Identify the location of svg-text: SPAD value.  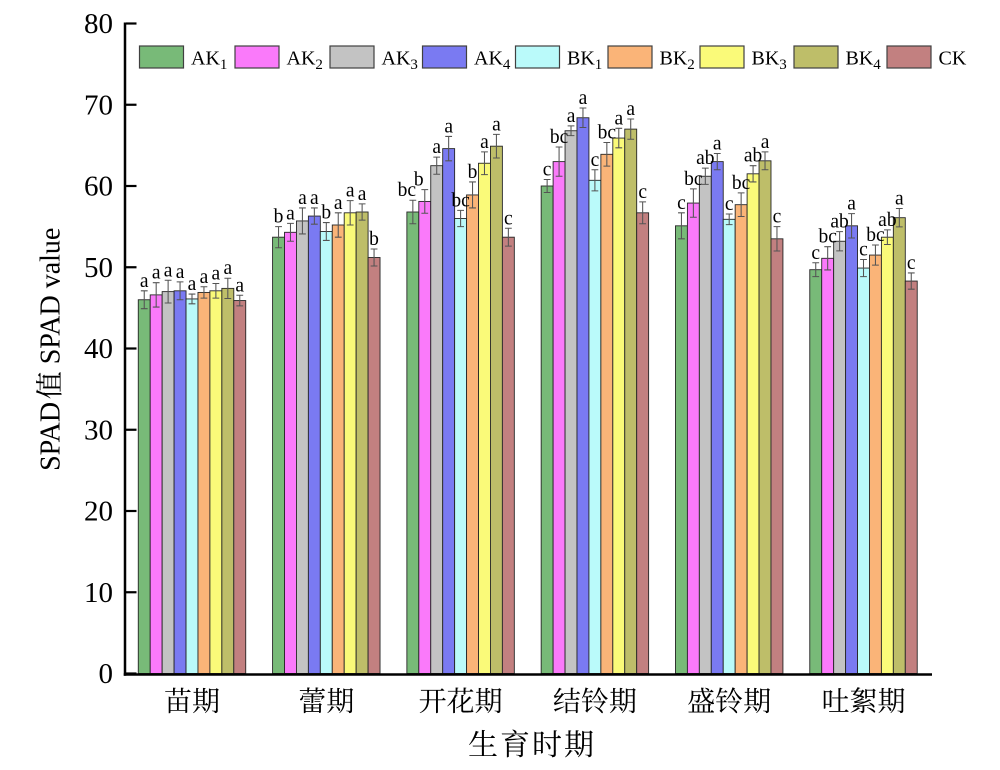
(51, 296).